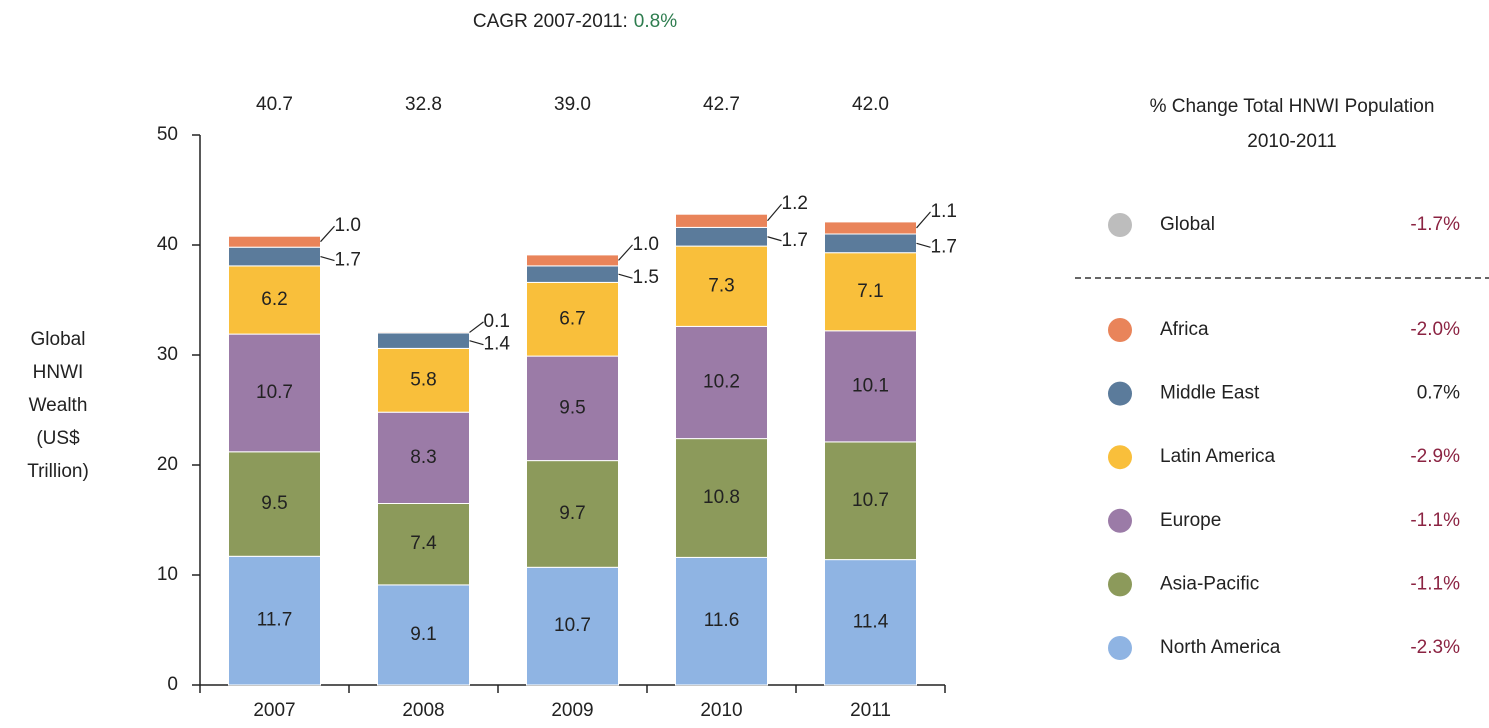 The height and width of the screenshot is (728, 1489). What do you see at coordinates (172, 684) in the screenshot?
I see `y-tick-label: 0` at bounding box center [172, 684].